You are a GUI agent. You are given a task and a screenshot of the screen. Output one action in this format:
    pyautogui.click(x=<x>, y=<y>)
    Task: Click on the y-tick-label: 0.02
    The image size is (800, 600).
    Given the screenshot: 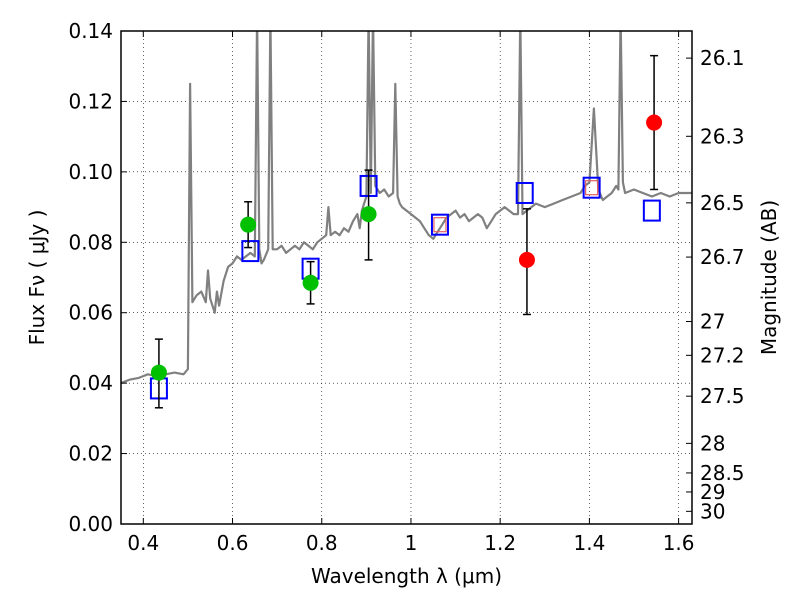 What is the action you would take?
    pyautogui.click(x=90, y=454)
    